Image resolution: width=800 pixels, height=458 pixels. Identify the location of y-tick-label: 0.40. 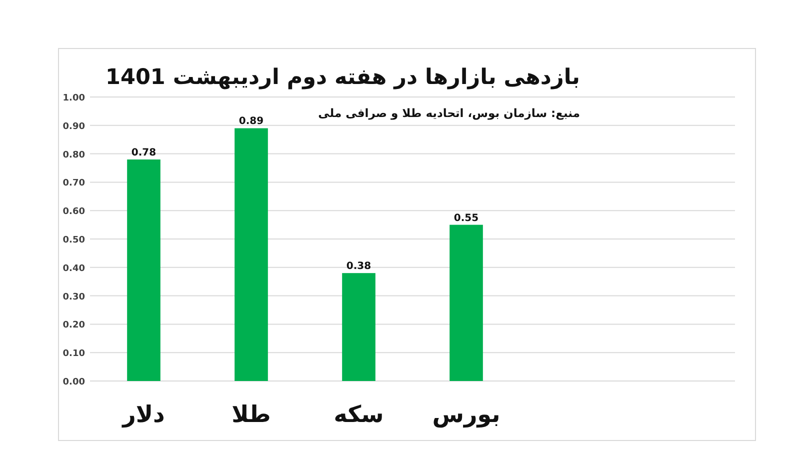
(73, 269).